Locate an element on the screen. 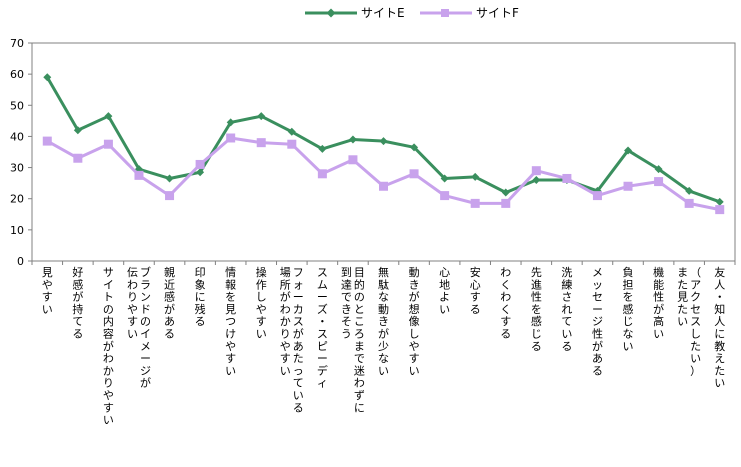  x-category-text: 洗練されている is located at coordinates (566, 309).